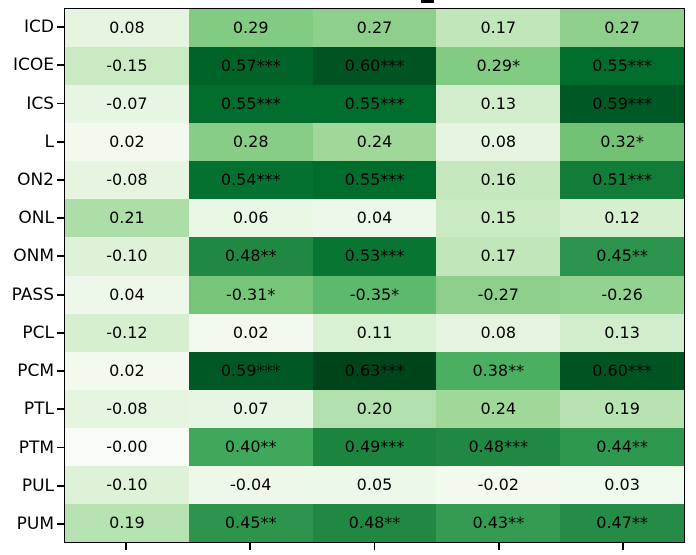 Image resolution: width=696 pixels, height=555 pixels. What do you see at coordinates (374, 256) in the screenshot?
I see `heatmap-cell: 0.53***` at bounding box center [374, 256].